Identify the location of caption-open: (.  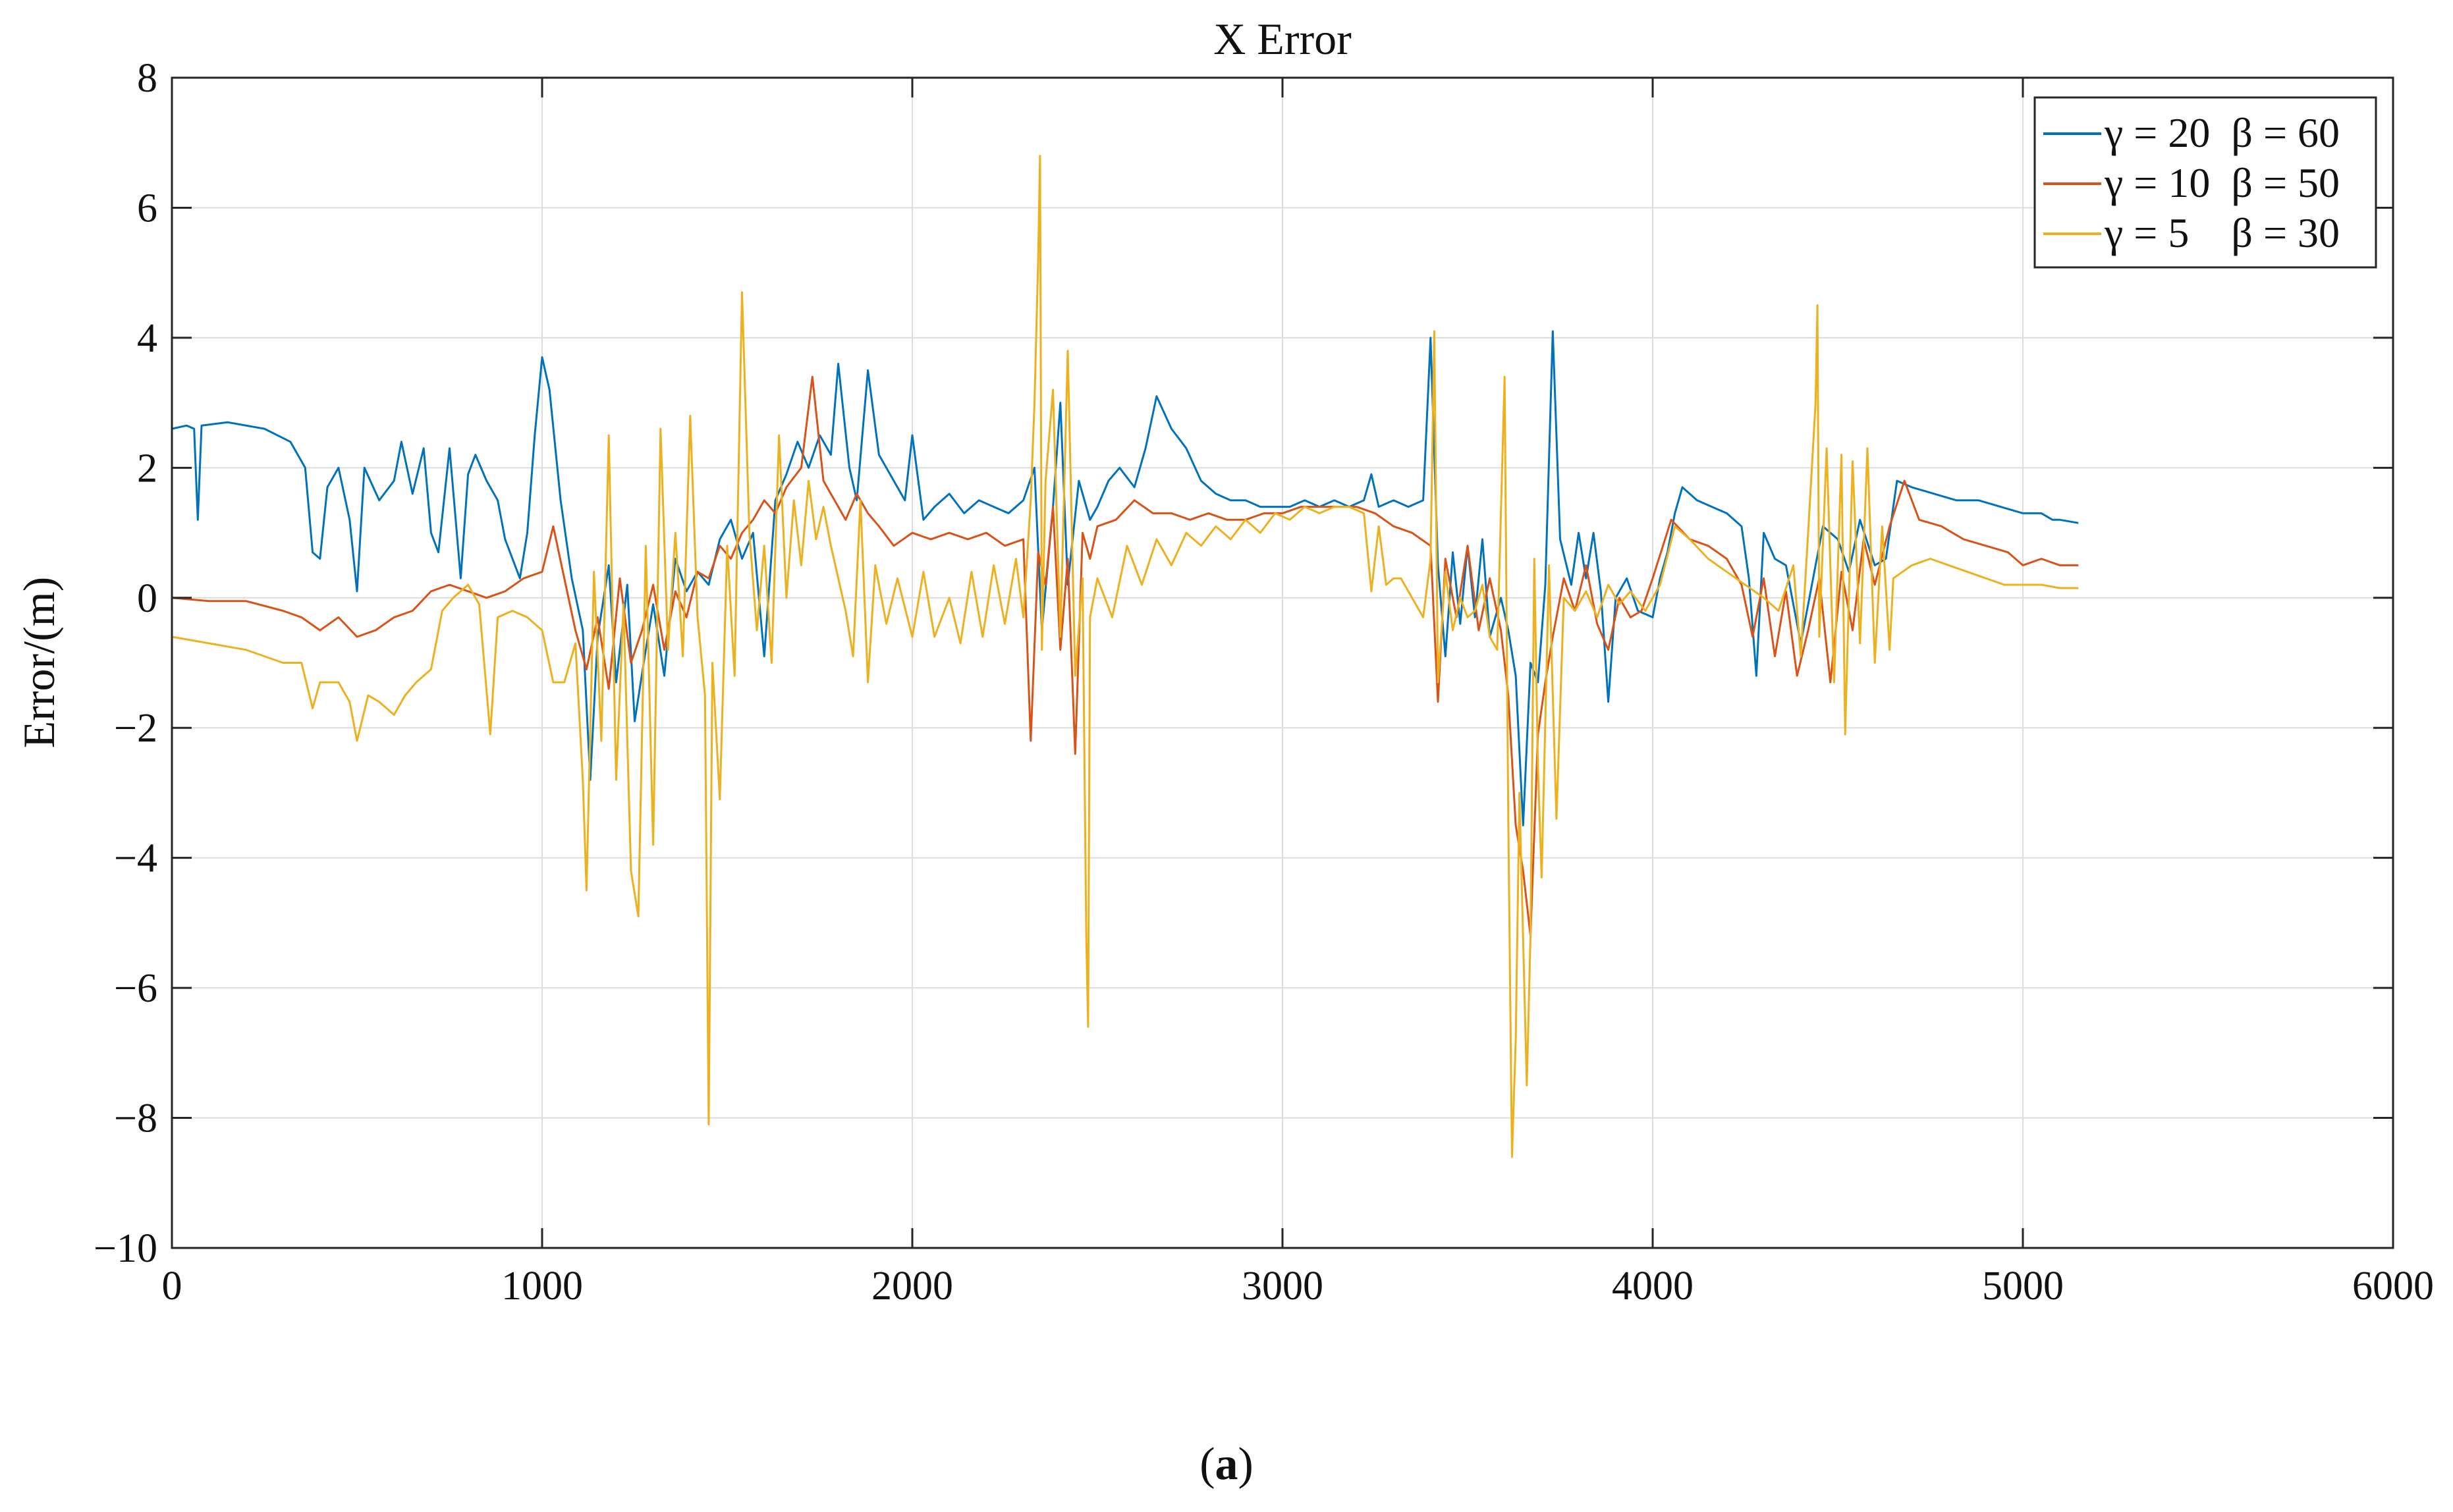
(1207, 1464).